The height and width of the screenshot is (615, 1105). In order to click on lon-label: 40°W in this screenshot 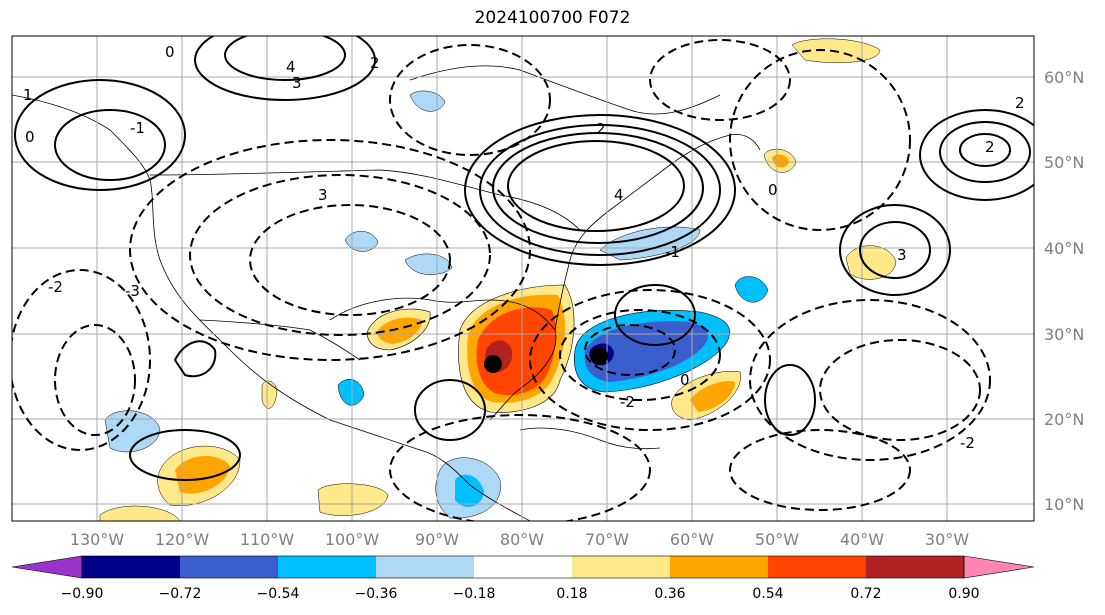, I will do `click(862, 539)`.